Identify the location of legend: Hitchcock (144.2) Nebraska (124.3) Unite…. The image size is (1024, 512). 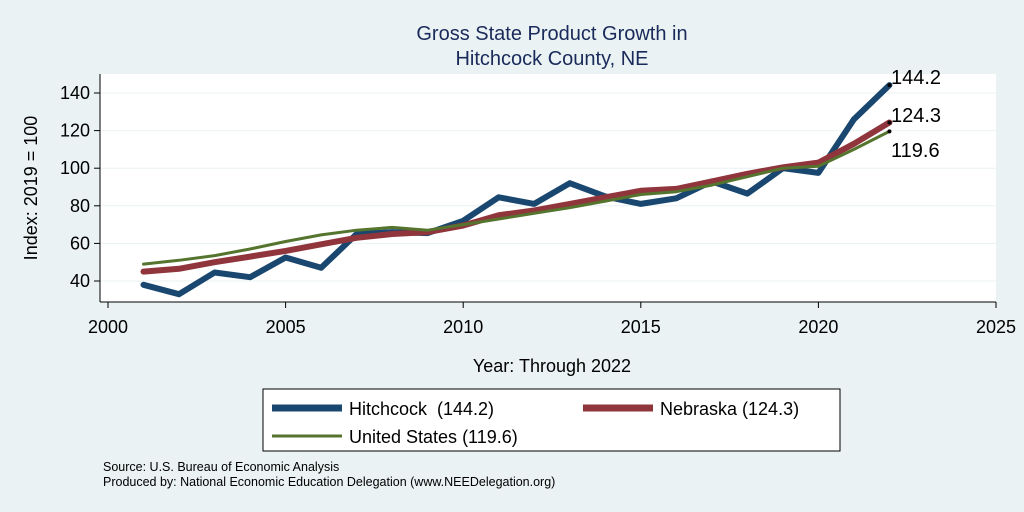
(551, 420).